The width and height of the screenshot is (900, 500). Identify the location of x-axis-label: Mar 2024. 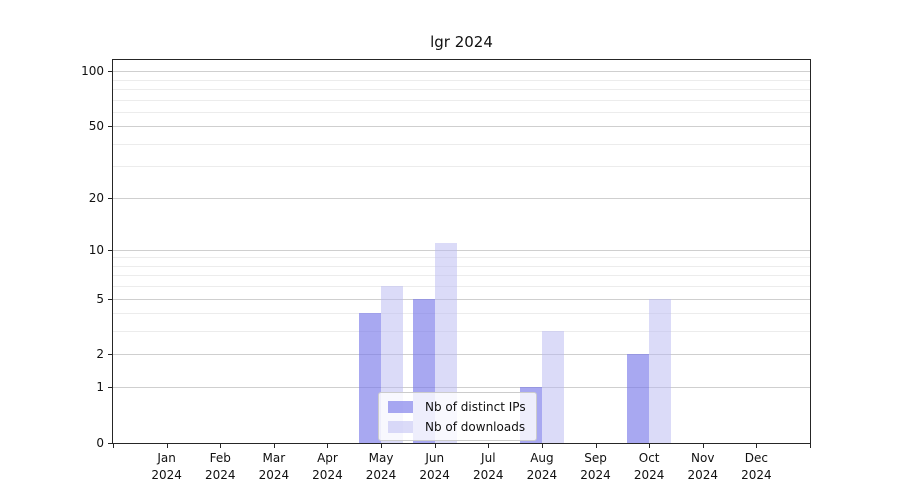
(274, 466).